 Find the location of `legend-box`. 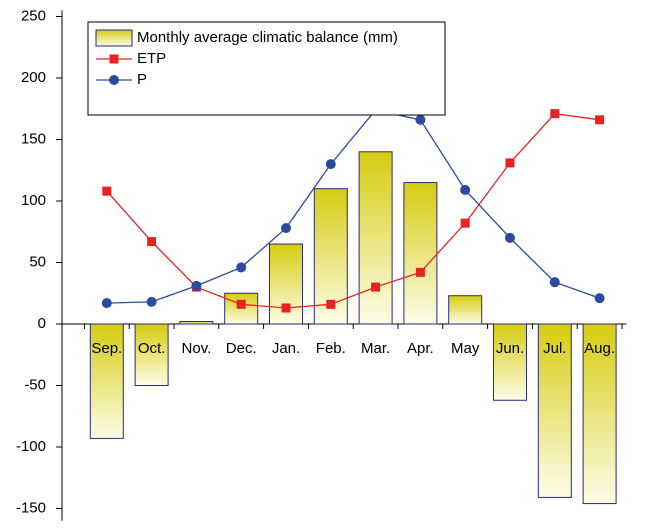

legend-box is located at coordinates (266, 68).